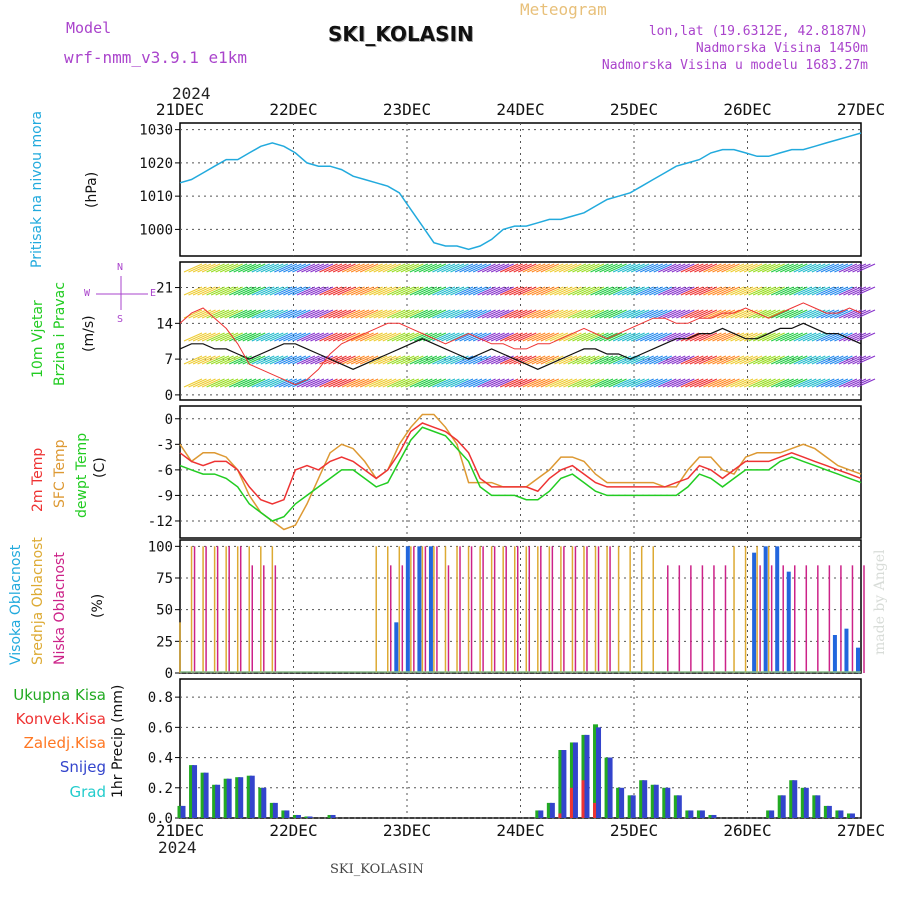 This screenshot has height=900, width=900. What do you see at coordinates (861, 109) in the screenshot?
I see `x-tick-label-top: 27DEC` at bounding box center [861, 109].